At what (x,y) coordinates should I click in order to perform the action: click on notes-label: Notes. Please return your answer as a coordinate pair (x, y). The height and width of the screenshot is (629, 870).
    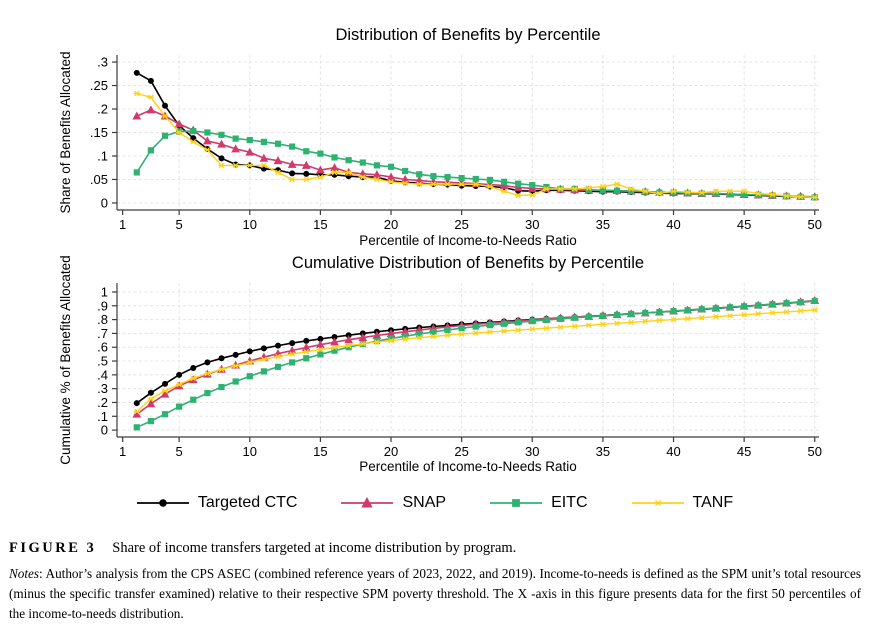
    Looking at the image, I should click on (24, 573).